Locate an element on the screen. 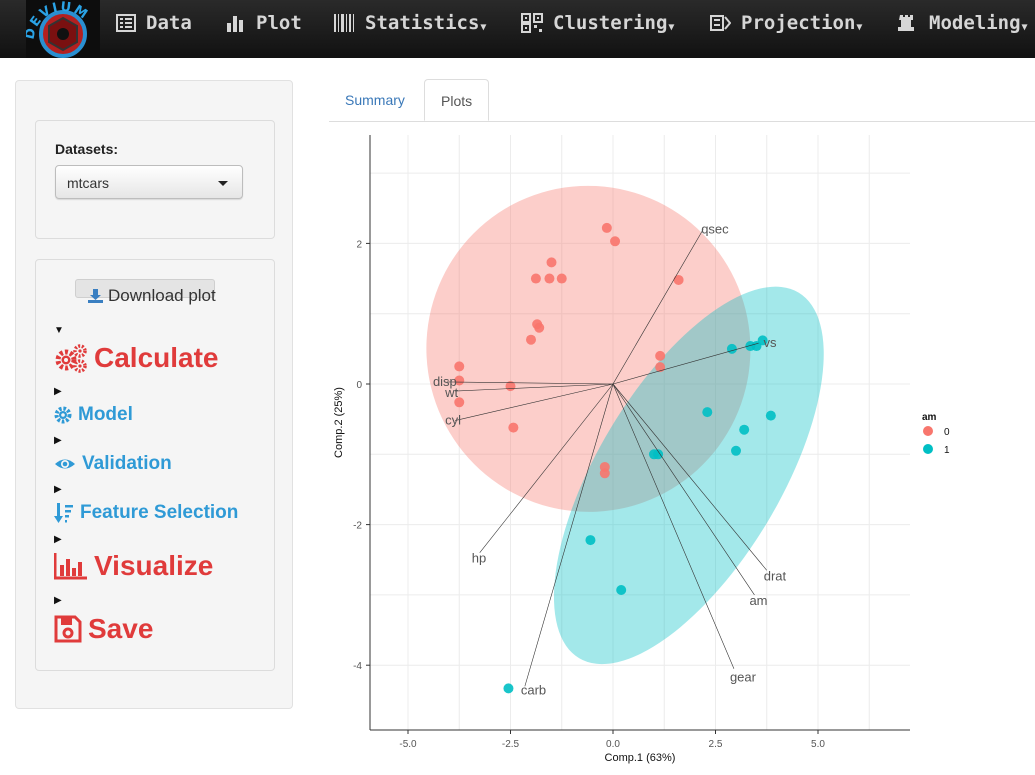 This screenshot has height=775, width=1035. devium-logo: DEVIUM is located at coordinates (63, 29).